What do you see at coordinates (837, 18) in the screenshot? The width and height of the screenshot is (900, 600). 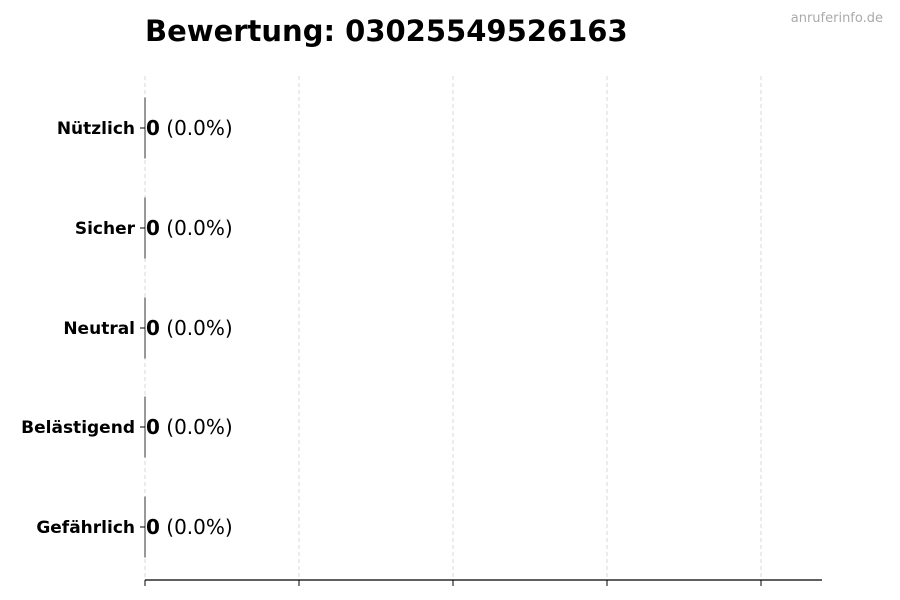 I see `watermark: anruferinfo.de` at bounding box center [837, 18].